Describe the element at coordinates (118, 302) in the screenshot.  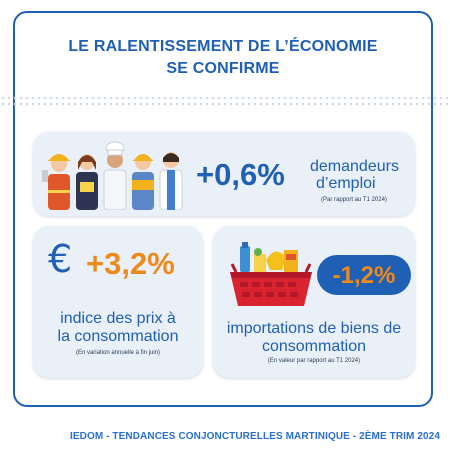
I see `price-index-card` at that location.